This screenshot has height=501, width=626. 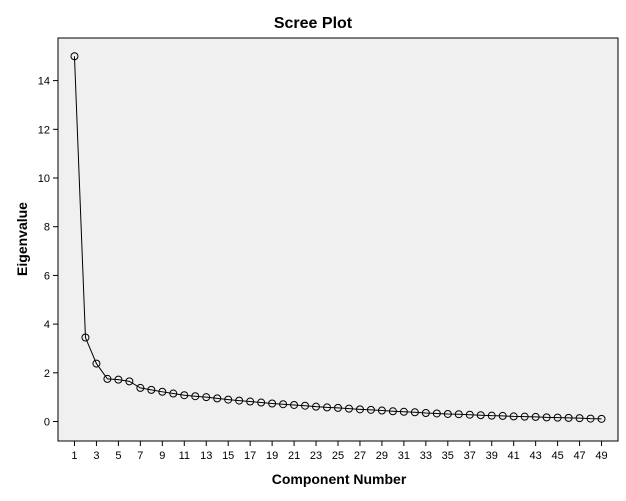 I want to click on chart-title: Scree Plot, so click(x=313, y=23).